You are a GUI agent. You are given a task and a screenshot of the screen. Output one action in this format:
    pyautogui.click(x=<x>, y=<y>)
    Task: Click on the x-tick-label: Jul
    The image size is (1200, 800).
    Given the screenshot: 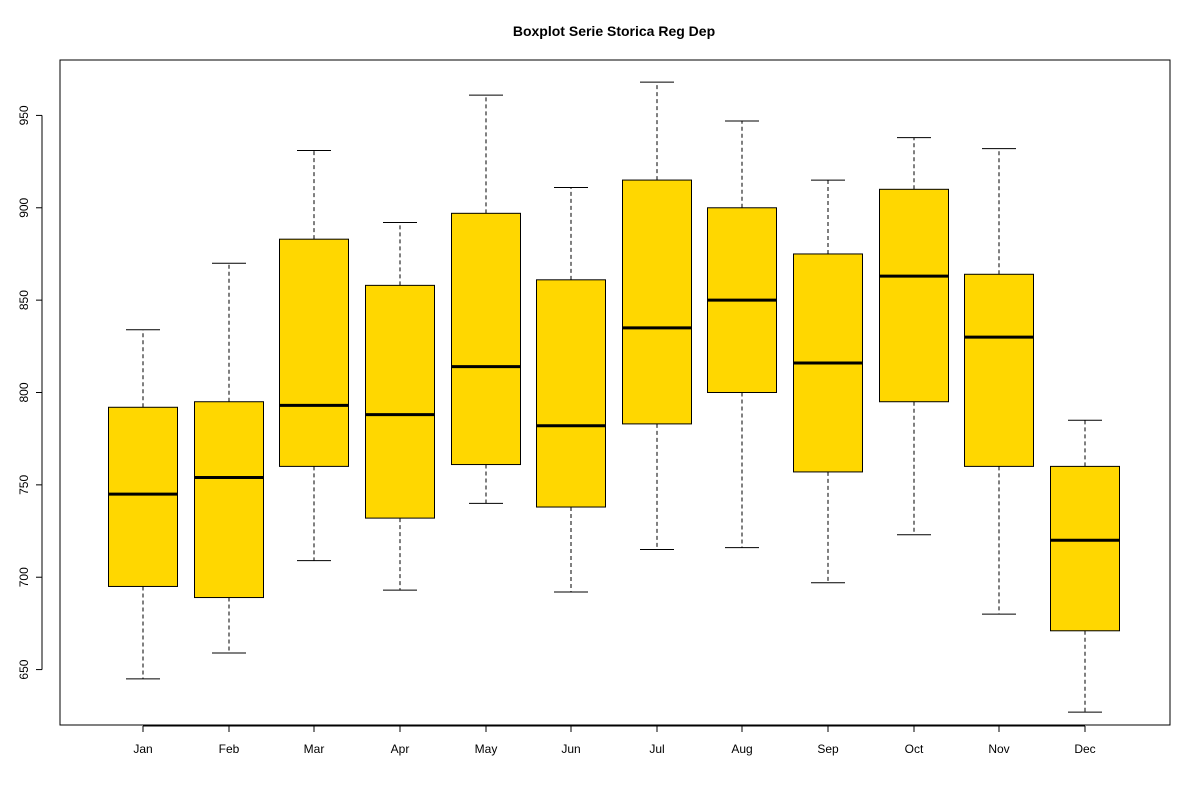 What is the action you would take?
    pyautogui.click(x=656, y=749)
    